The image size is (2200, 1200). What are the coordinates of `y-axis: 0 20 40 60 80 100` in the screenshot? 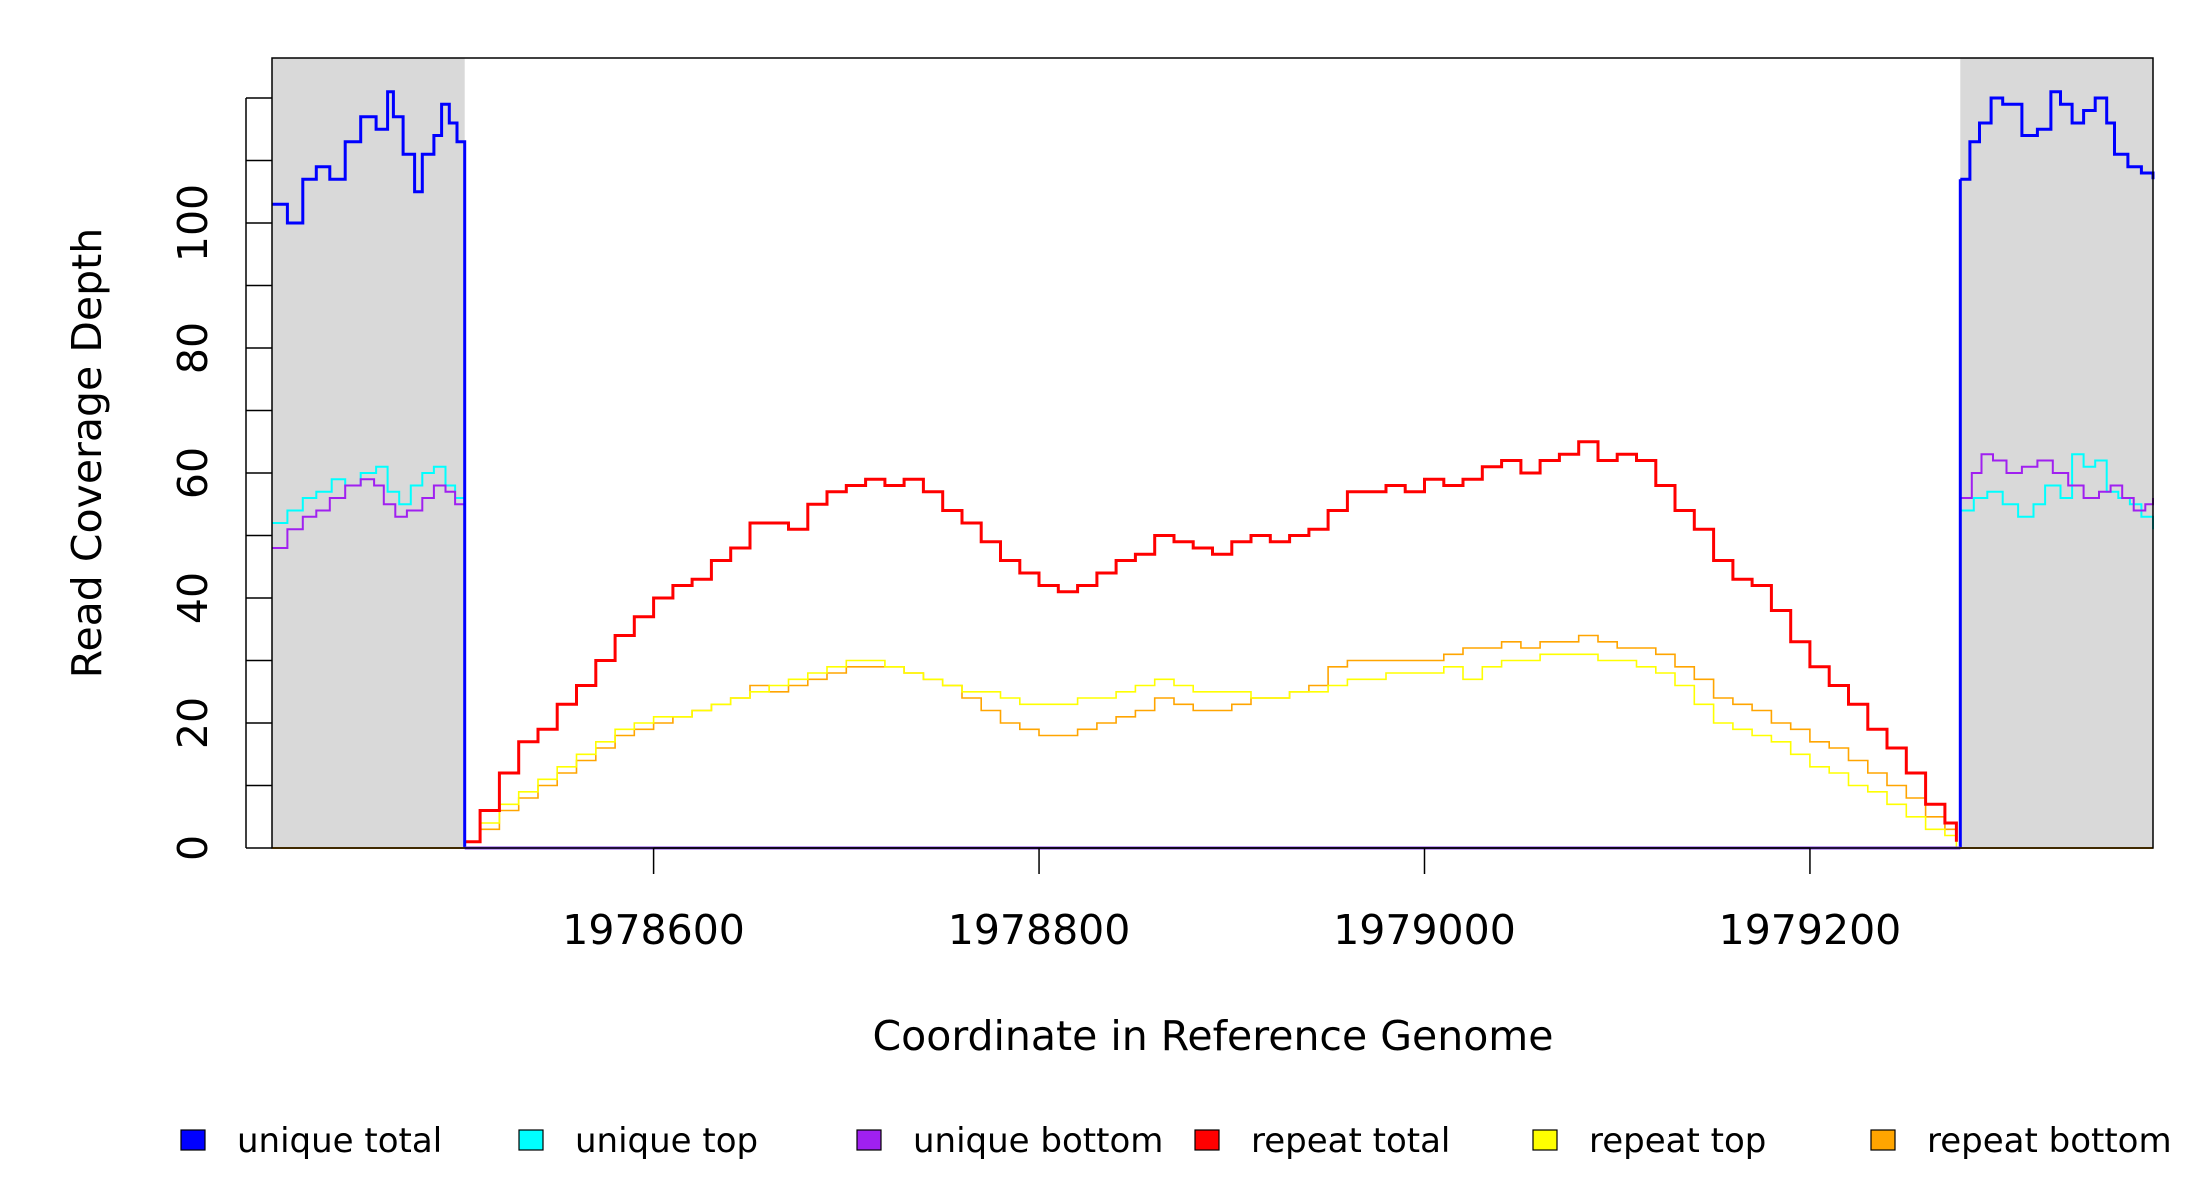 It's located at (220, 479).